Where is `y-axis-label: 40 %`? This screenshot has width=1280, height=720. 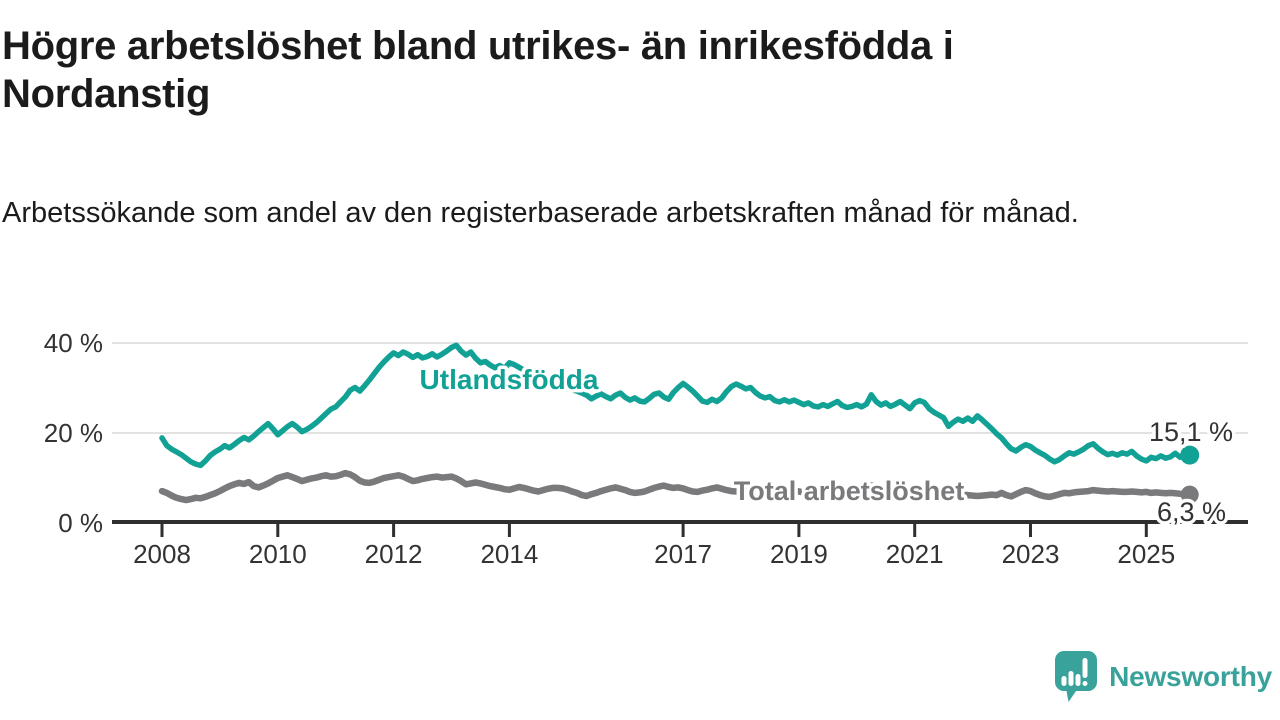
y-axis-label: 40 % is located at coordinates (73, 343).